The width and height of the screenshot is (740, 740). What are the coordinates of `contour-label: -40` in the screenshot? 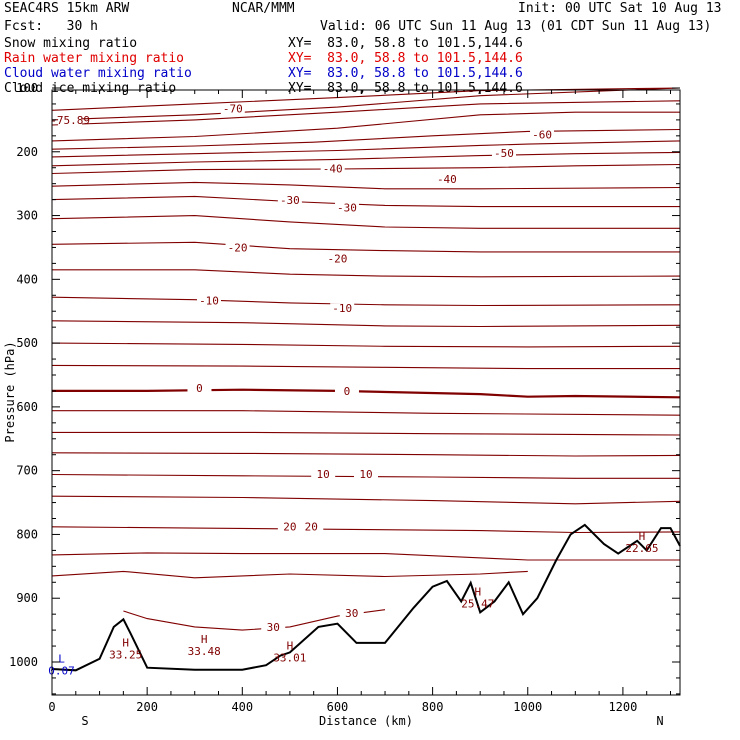 It's located at (447, 179).